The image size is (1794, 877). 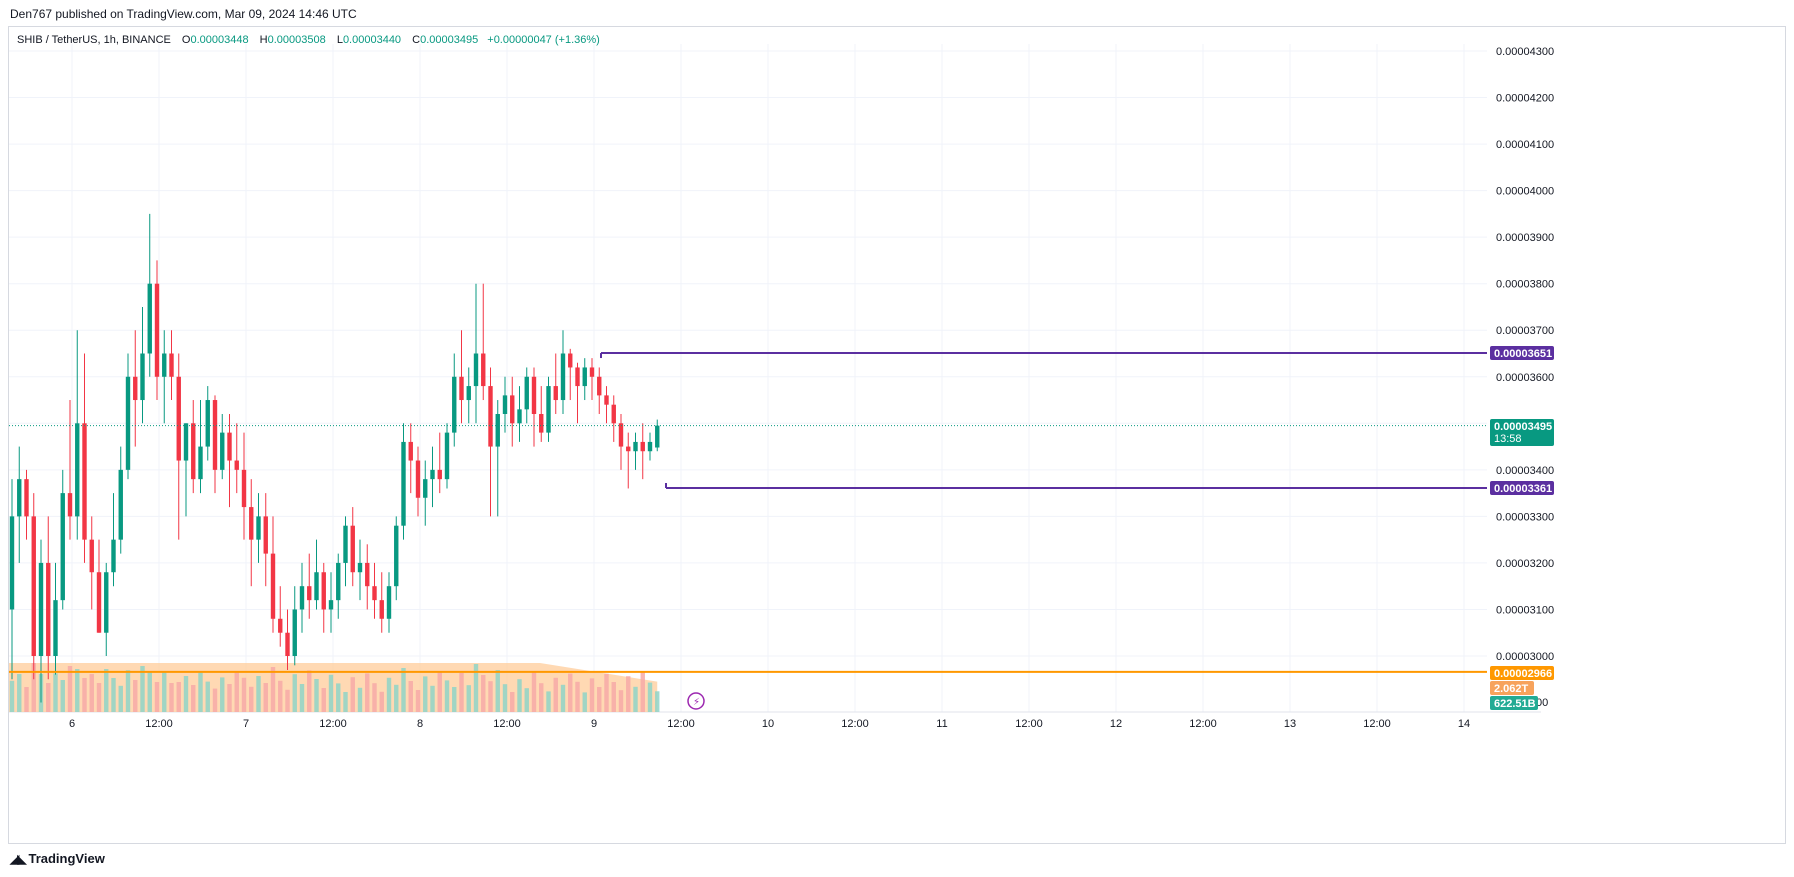 What do you see at coordinates (1525, 145) in the screenshot?
I see `price-tick-label: 0.00004100` at bounding box center [1525, 145].